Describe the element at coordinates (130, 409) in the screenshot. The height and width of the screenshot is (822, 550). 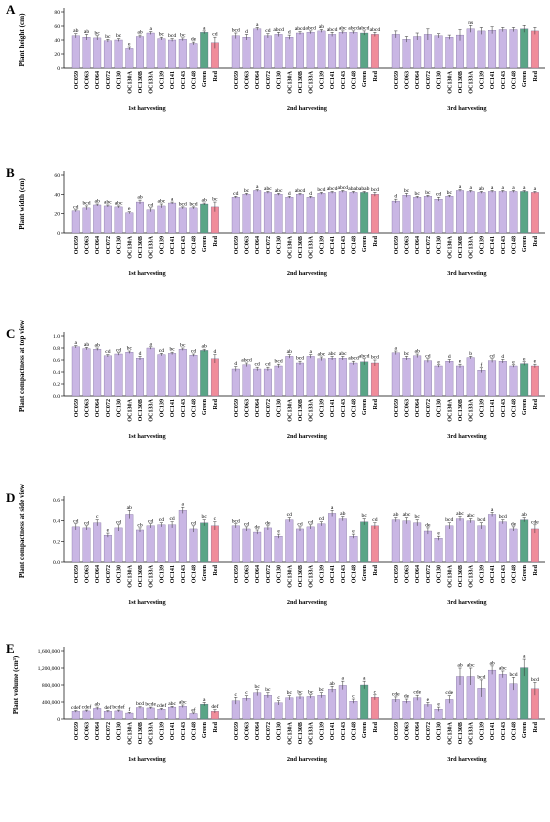
I see `x-tick-label-C-1-OC130A: OC130A` at that location.